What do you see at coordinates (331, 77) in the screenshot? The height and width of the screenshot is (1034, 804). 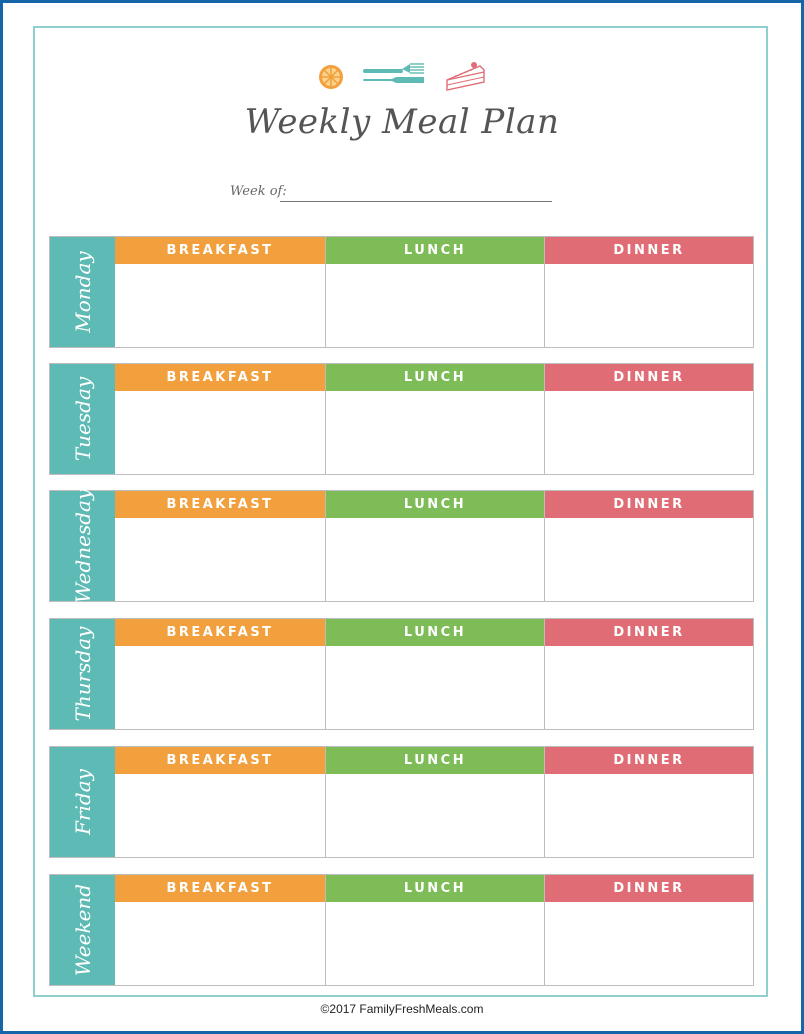 I see `orange-slice-icon` at bounding box center [331, 77].